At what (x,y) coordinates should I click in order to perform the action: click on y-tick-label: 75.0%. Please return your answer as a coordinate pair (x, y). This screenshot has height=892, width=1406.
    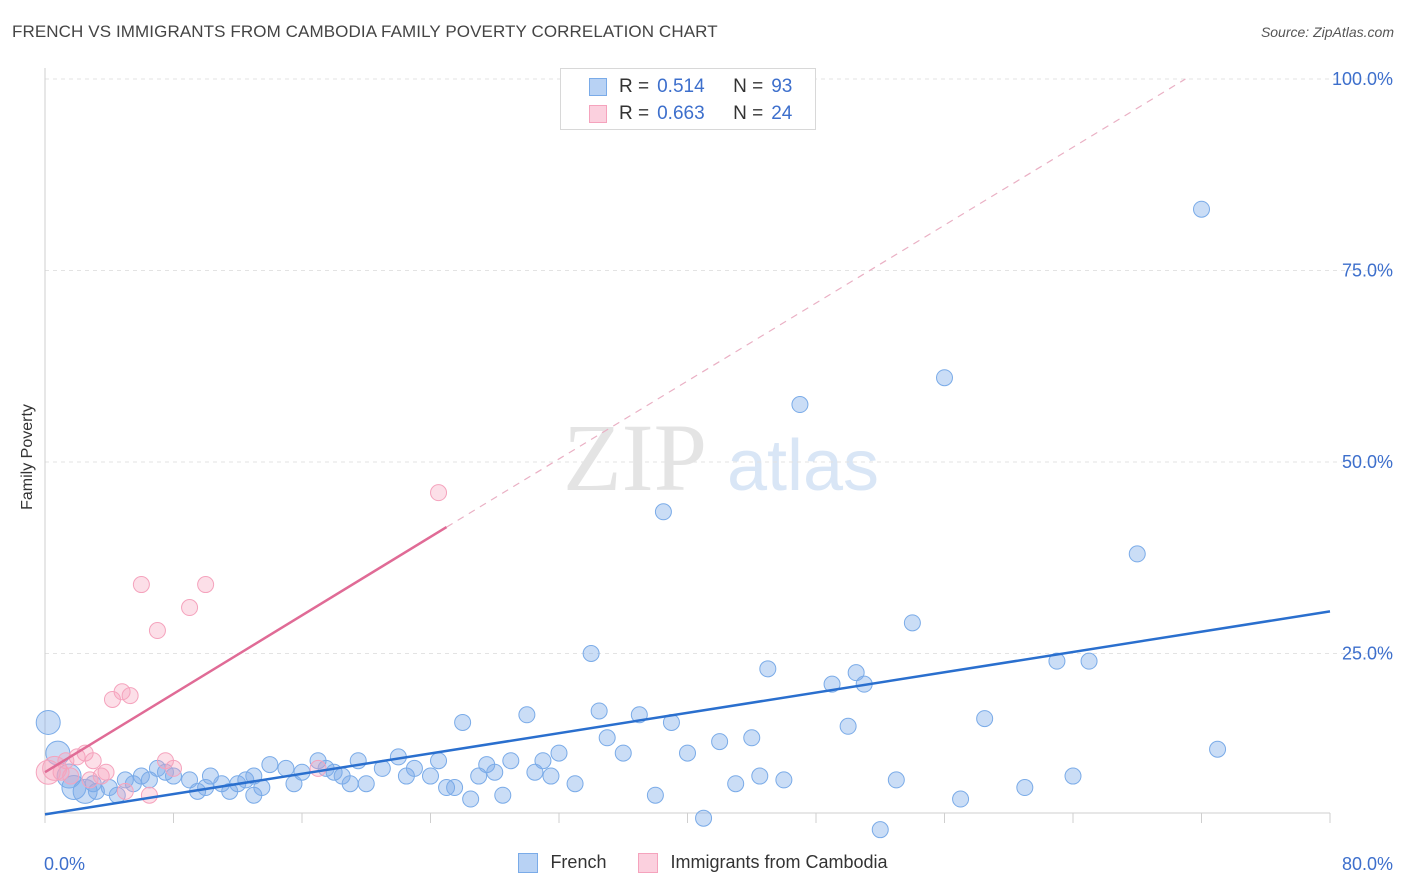
    Looking at the image, I should click on (1367, 271).